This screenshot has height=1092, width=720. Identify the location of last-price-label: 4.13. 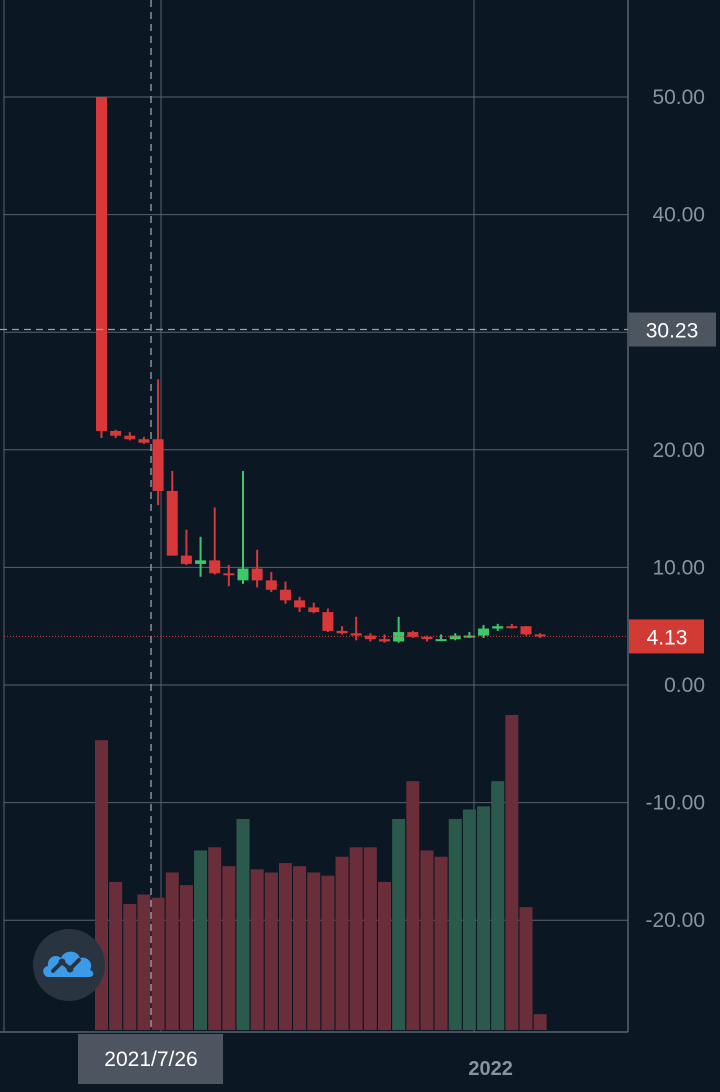
(667, 637).